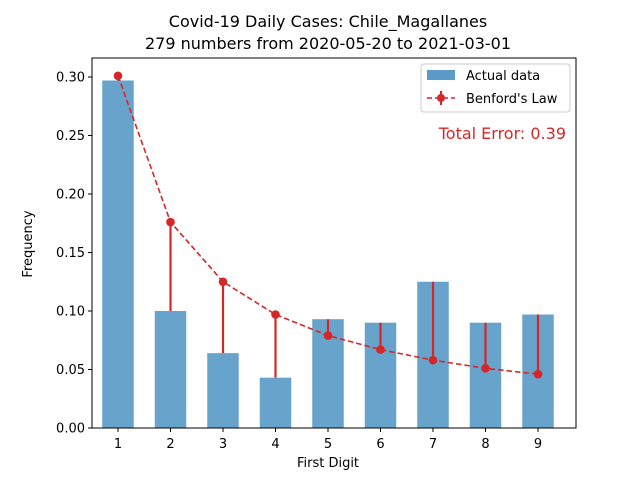 Image resolution: width=640 pixels, height=480 pixels. I want to click on y-tick-label: 0.05, so click(70, 370).